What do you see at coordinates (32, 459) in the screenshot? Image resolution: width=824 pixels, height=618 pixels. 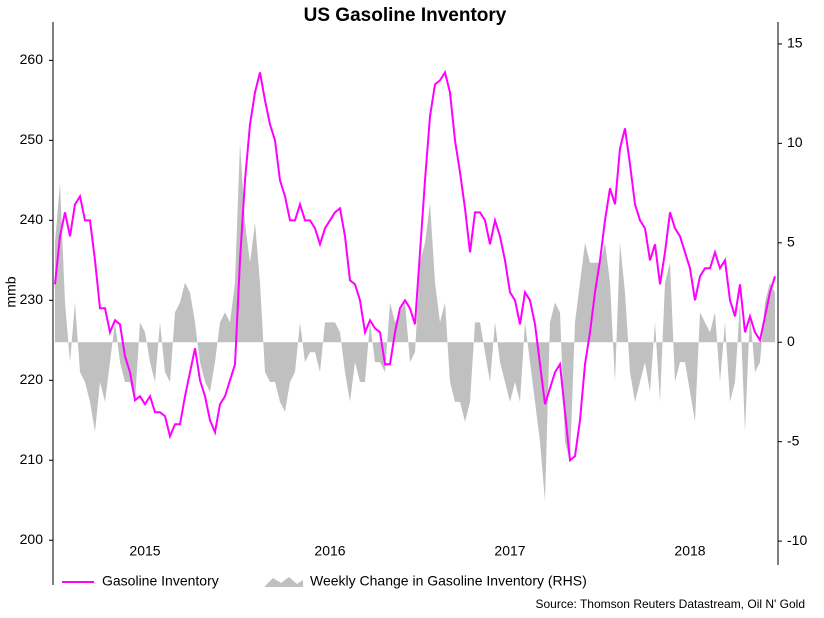 I see `y-tick-label: 210` at bounding box center [32, 459].